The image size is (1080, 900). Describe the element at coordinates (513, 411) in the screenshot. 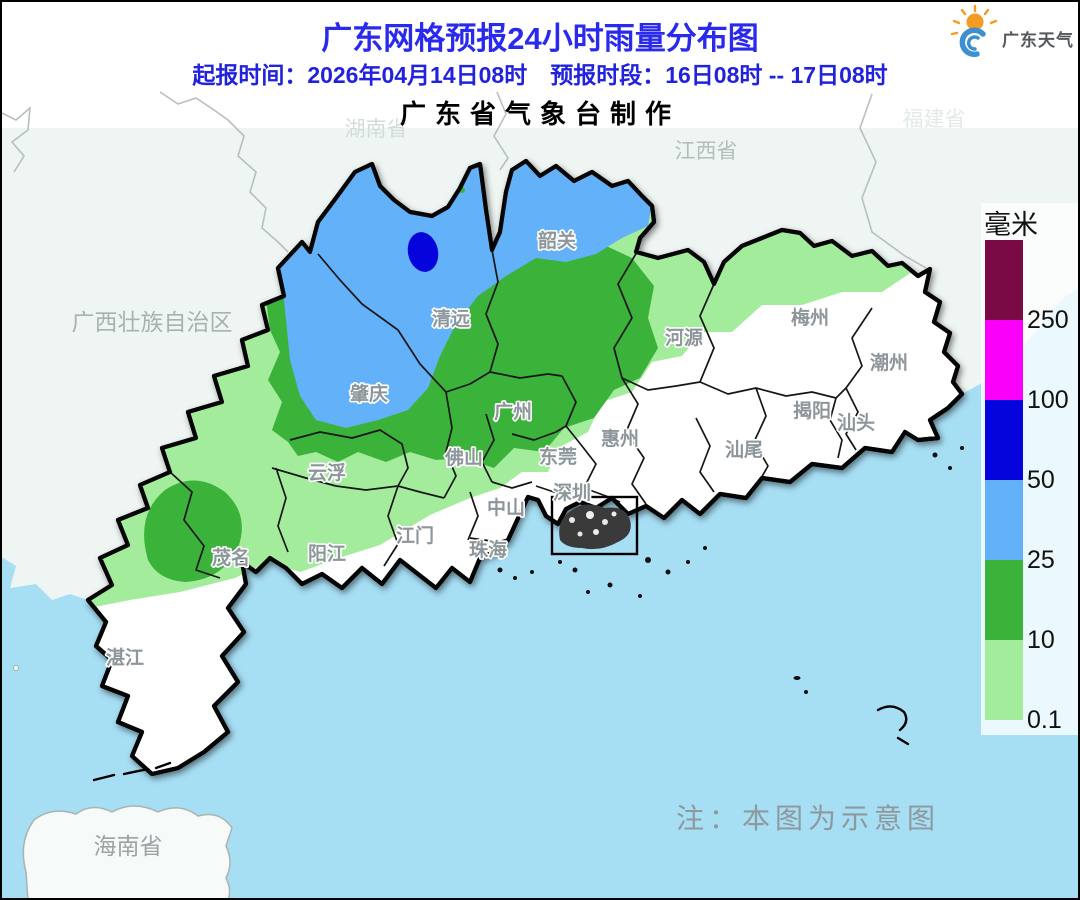

I see `city-label-guangzhou: 广州` at that location.